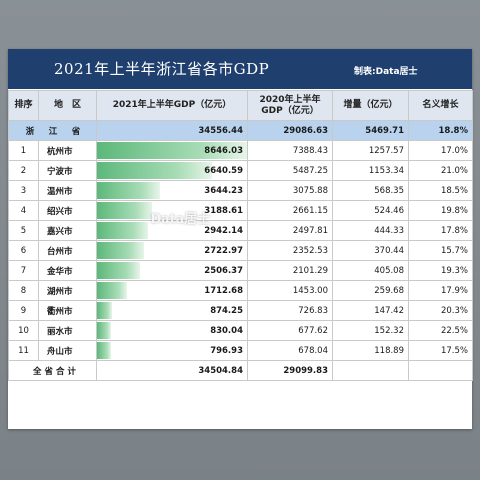  I want to click on province-gdp2021: 34556.44, so click(172, 130).